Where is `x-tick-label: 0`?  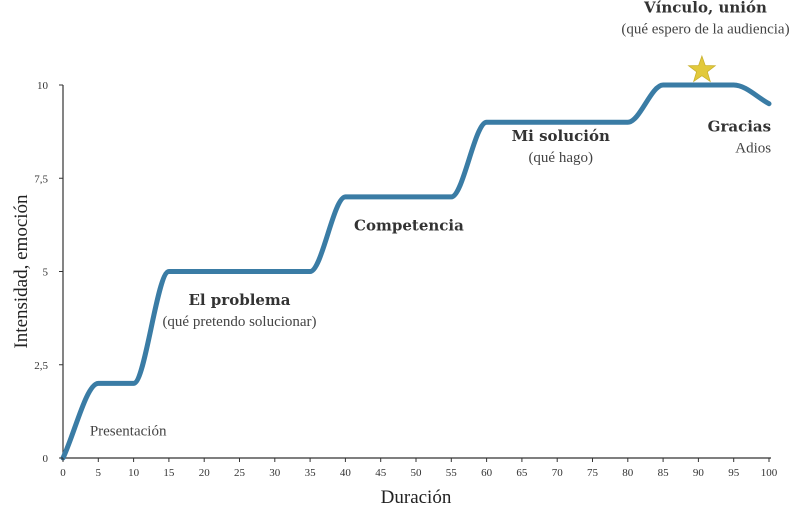
x-tick-label: 0 is located at coordinates (63, 473).